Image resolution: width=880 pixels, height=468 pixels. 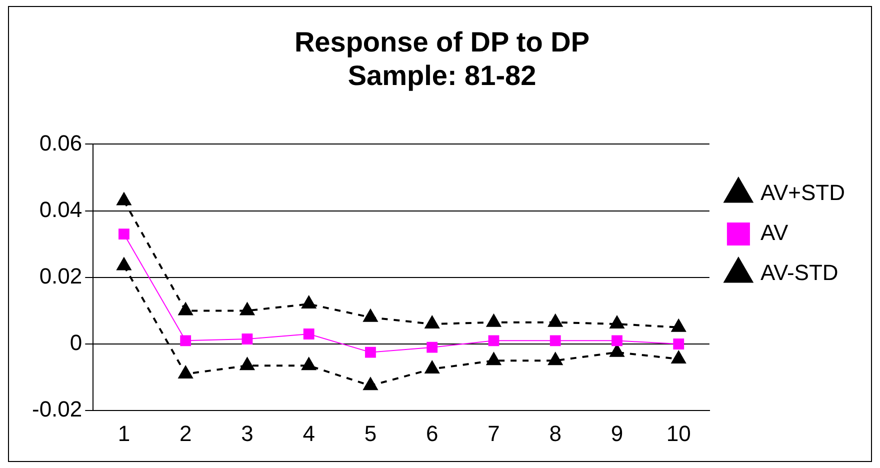 What do you see at coordinates (494, 433) in the screenshot?
I see `x-tick-label: 7` at bounding box center [494, 433].